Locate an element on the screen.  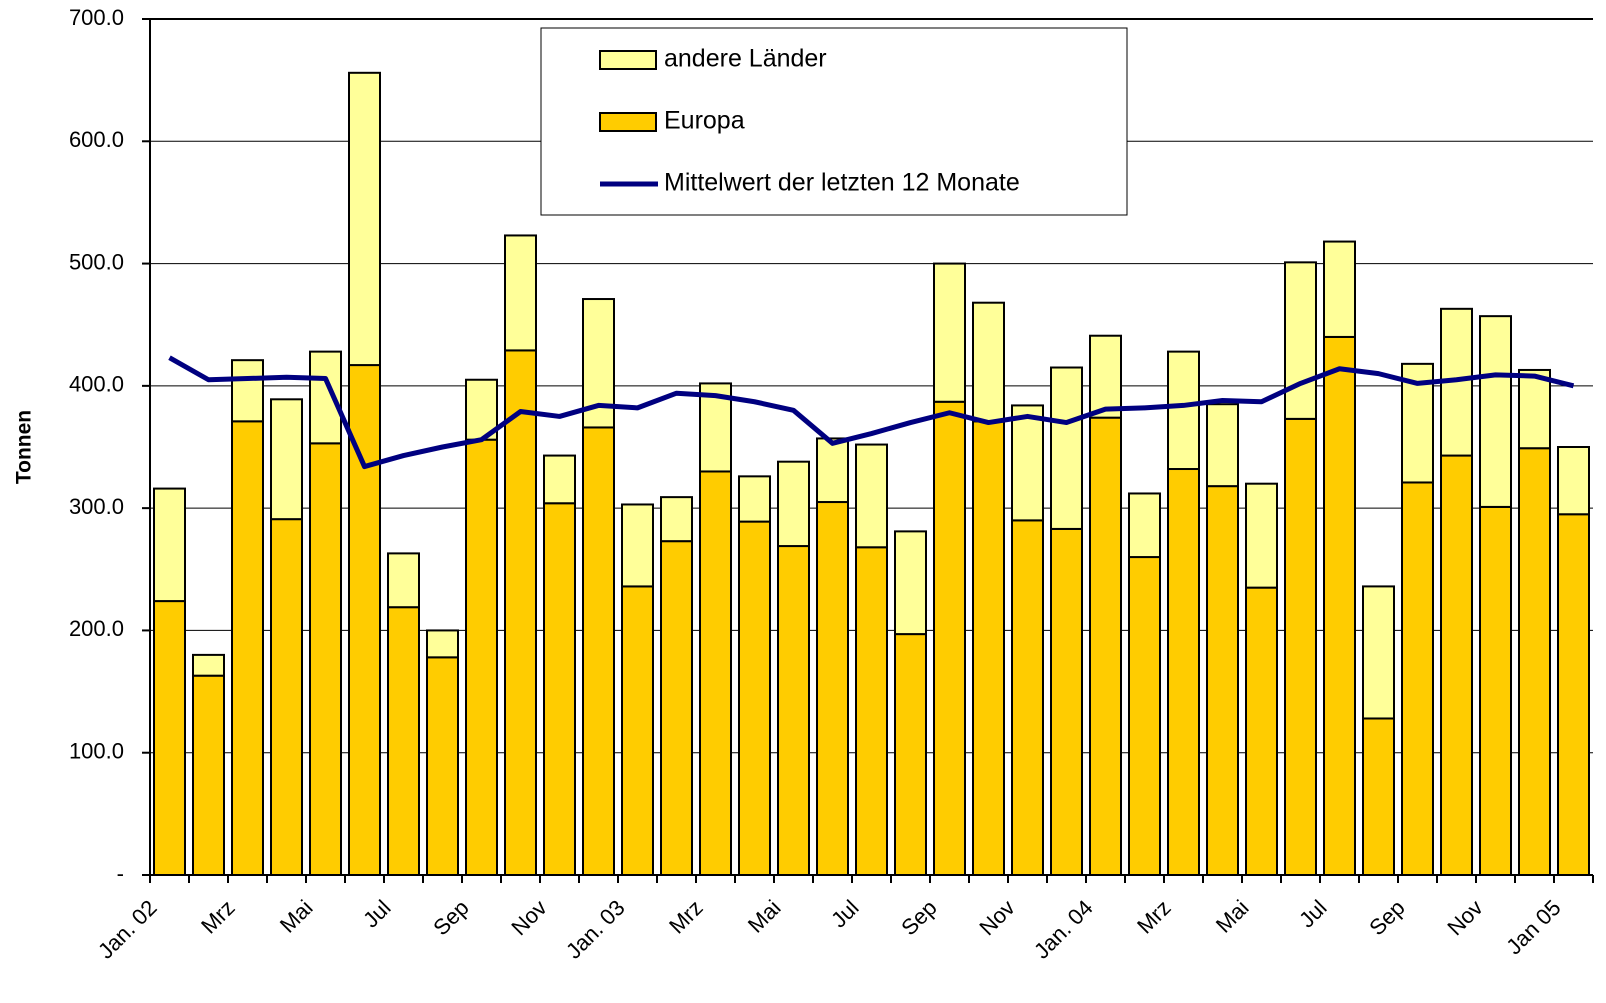
y-tick-label: 400.0 is located at coordinates (96, 384).